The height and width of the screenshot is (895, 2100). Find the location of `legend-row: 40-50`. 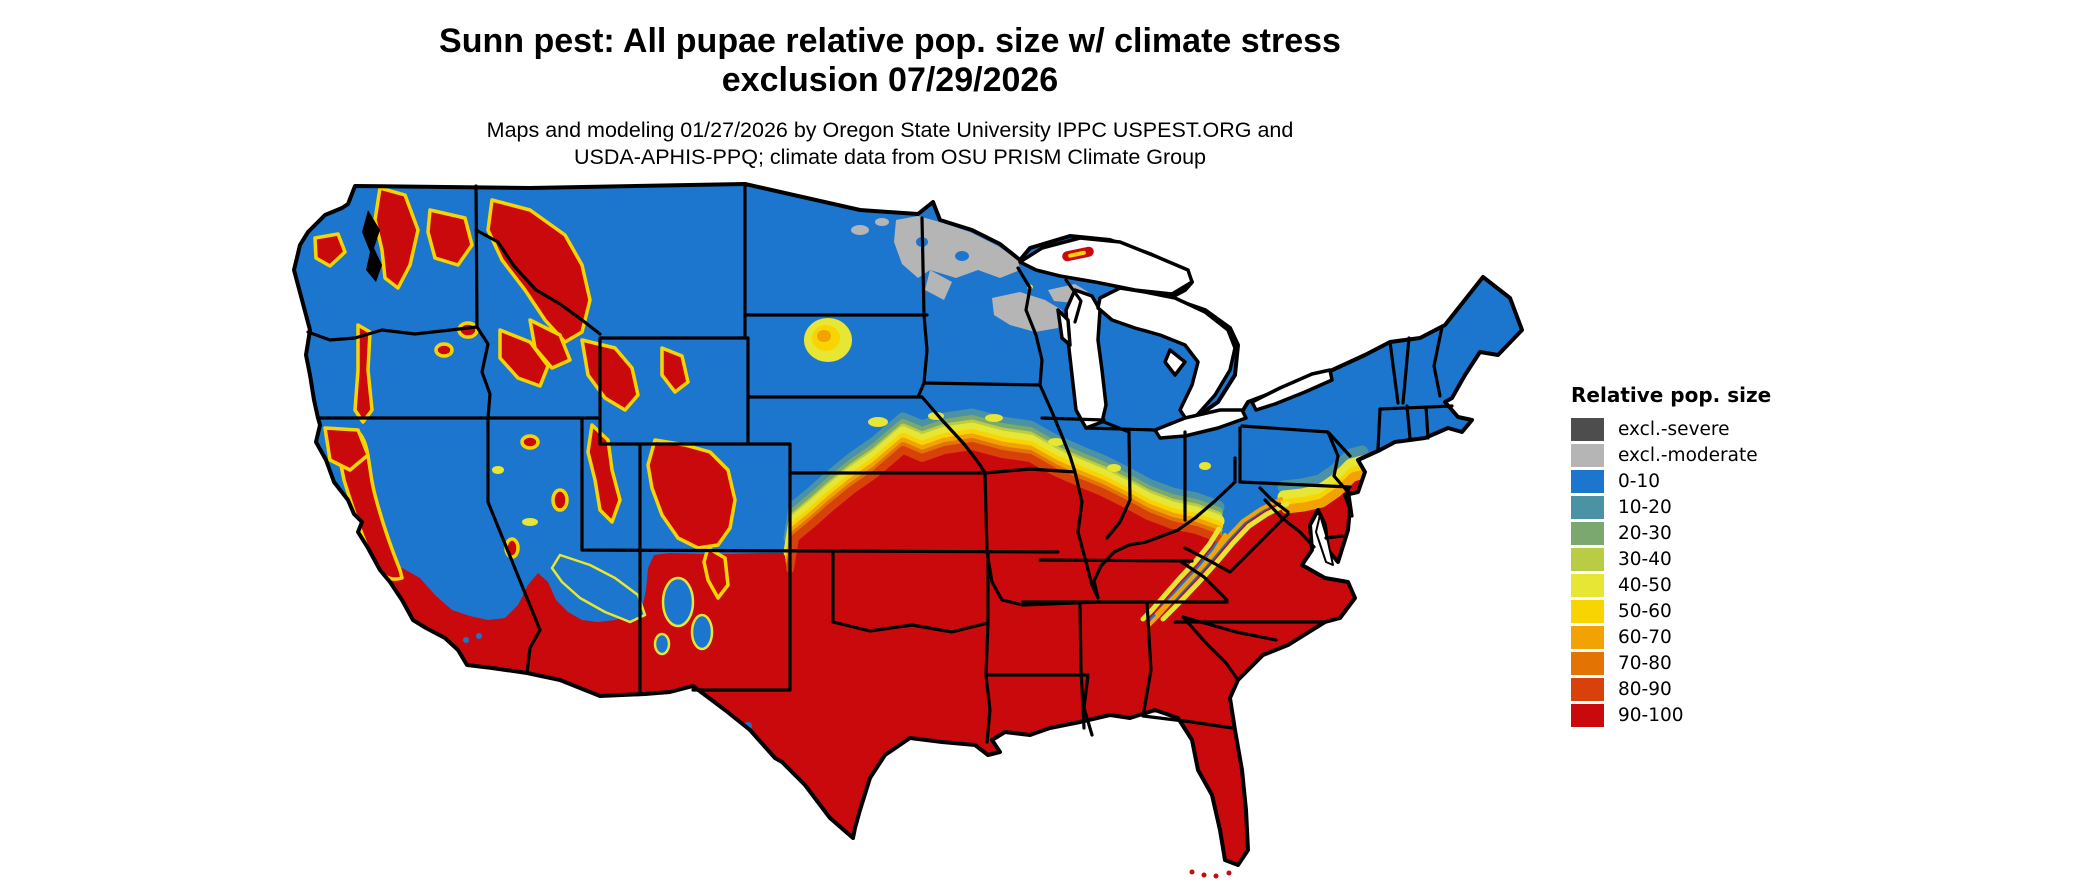

legend-row: 40-50 is located at coordinates (1696, 585).